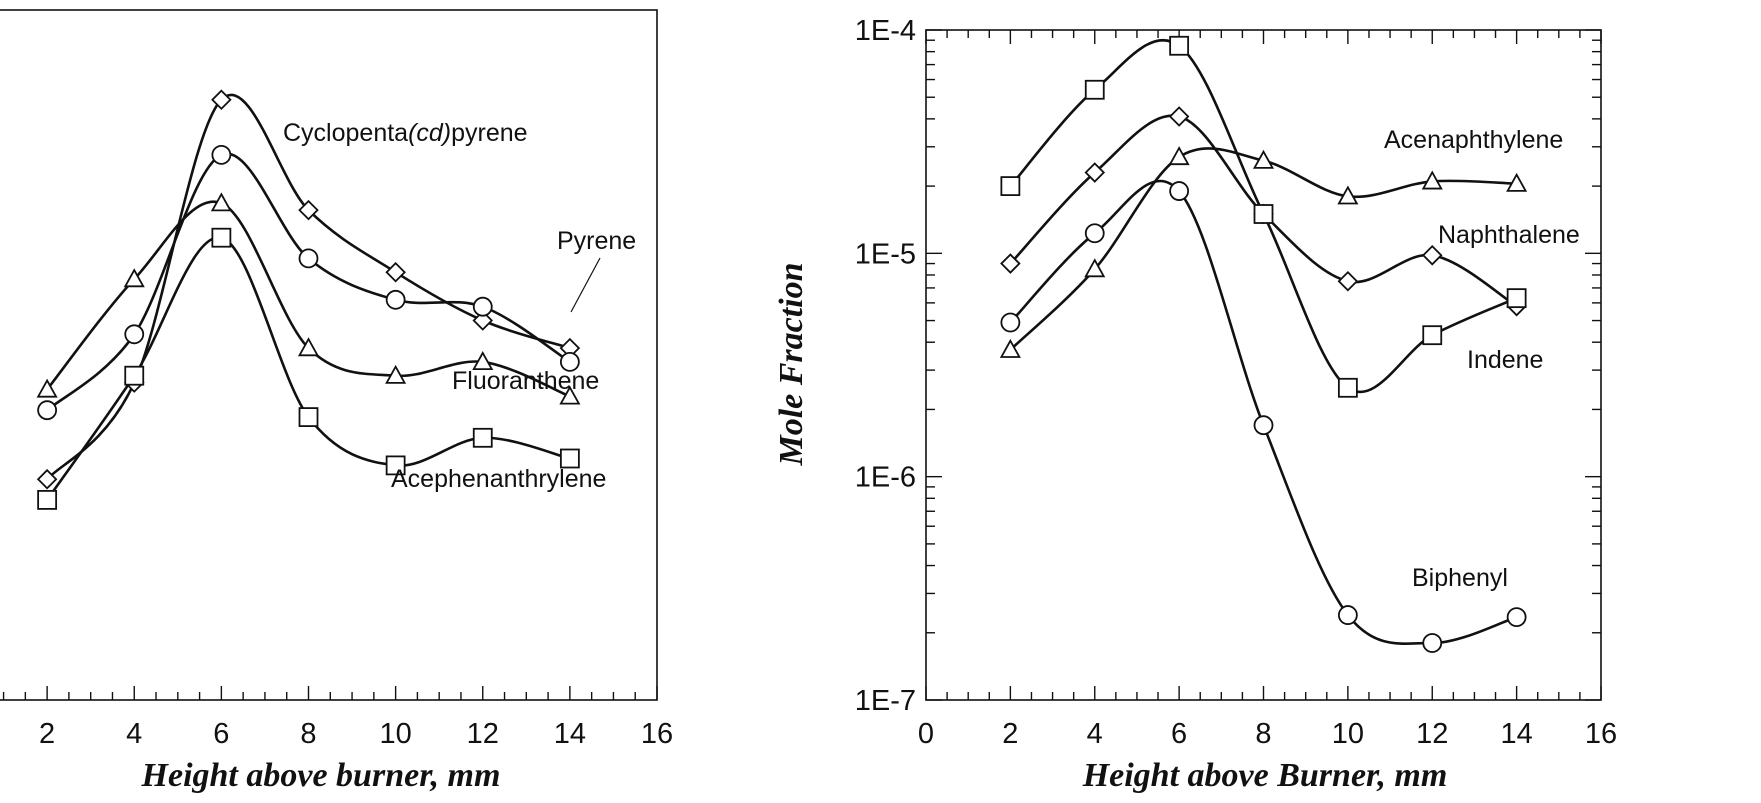 Image resolution: width=1761 pixels, height=803 pixels. I want to click on right-y-tick-label: 1E-6, so click(885, 478).